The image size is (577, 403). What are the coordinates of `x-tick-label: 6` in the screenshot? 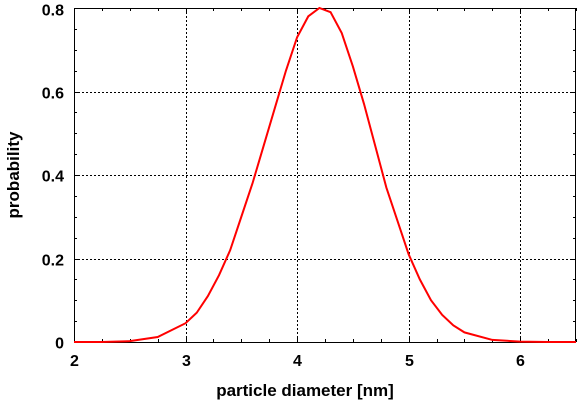 It's located at (520, 361).